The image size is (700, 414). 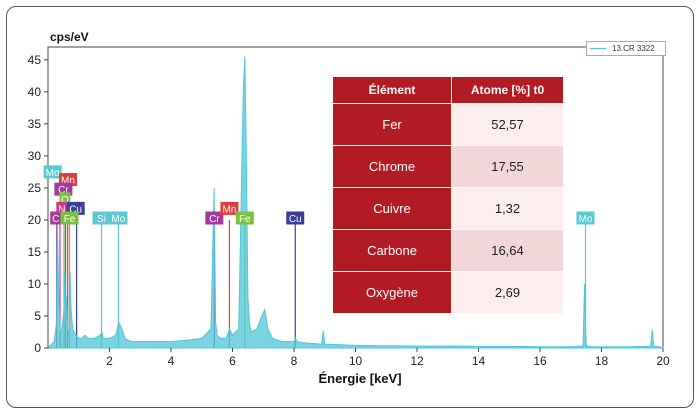 I want to click on legend-swatch, so click(x=598, y=48).